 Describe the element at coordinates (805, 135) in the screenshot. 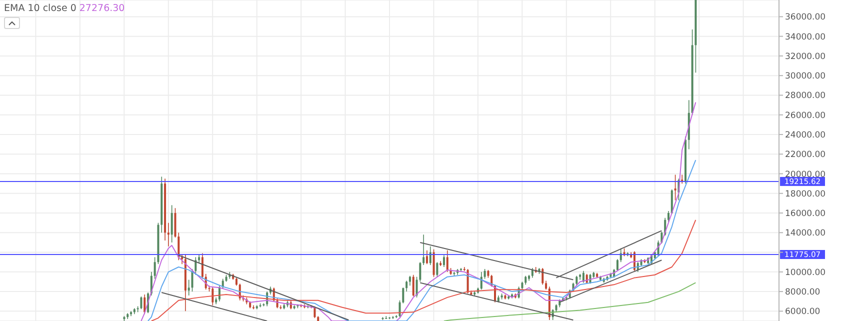

I see `y-tick-label: 24000.00` at that location.